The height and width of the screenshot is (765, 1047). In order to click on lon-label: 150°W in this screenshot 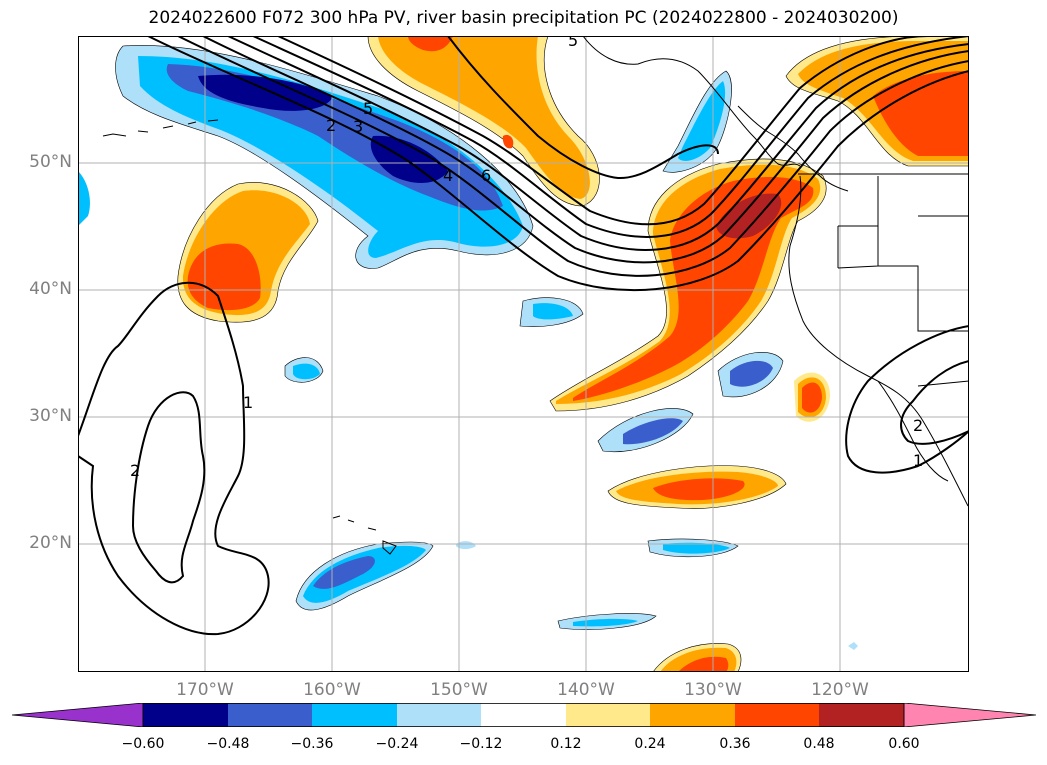, I will do `click(459, 690)`.